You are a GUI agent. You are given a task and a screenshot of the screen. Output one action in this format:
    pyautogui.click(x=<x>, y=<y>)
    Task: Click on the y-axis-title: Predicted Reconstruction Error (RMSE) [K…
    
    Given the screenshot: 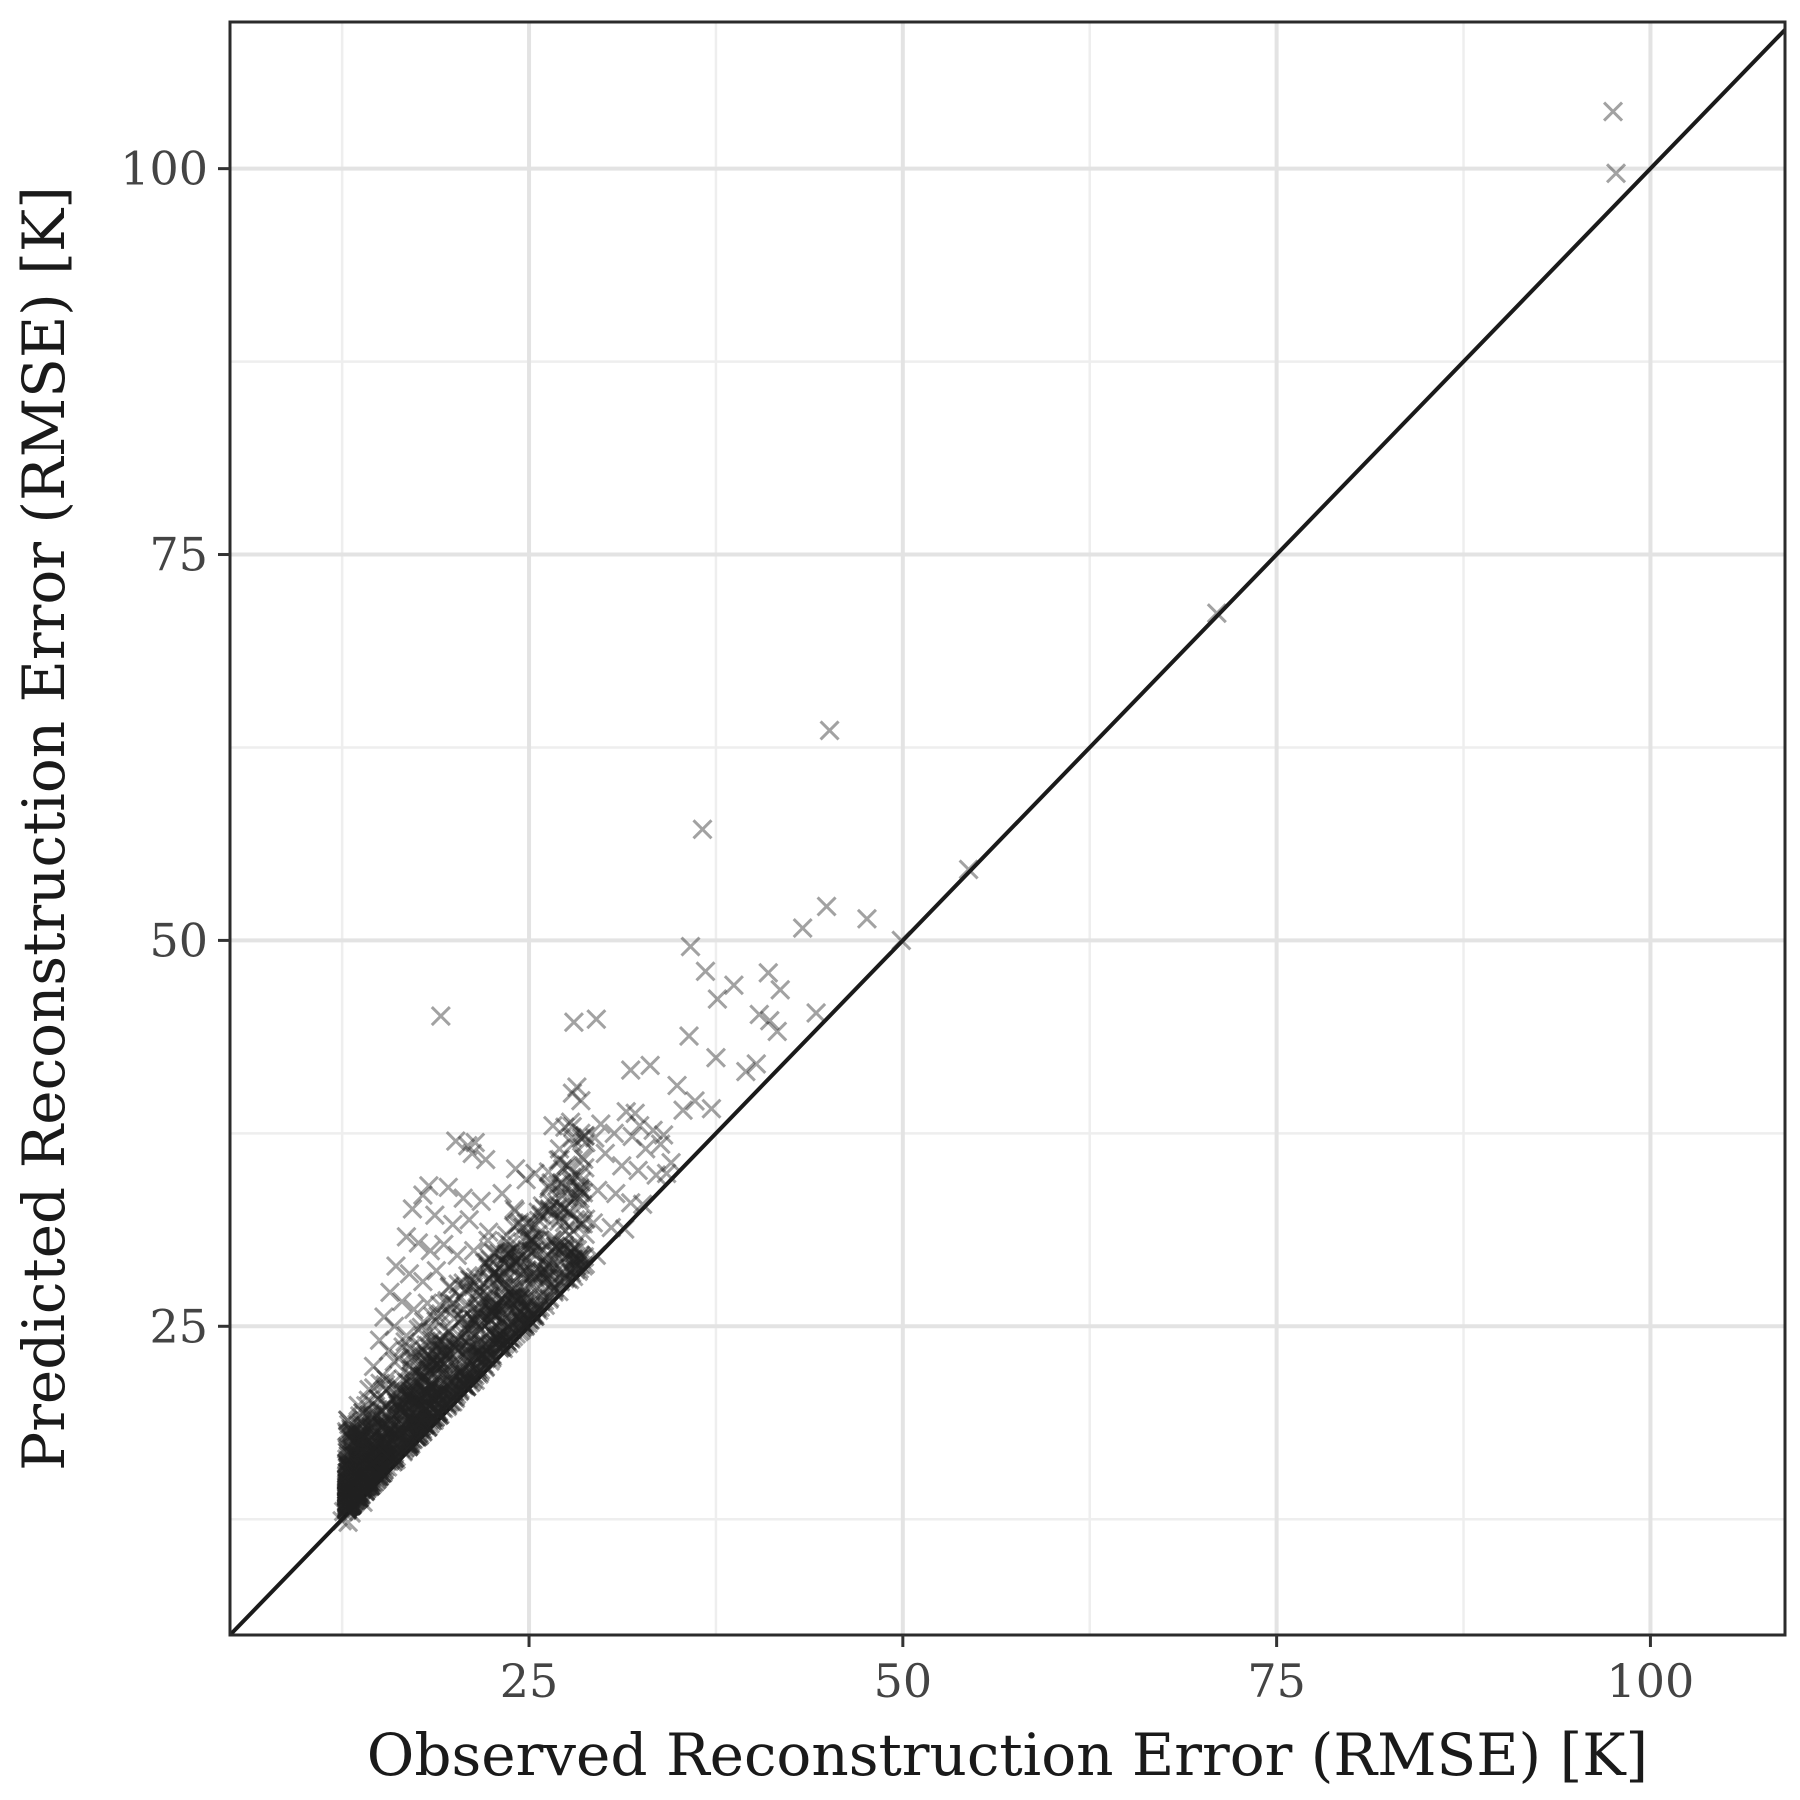 What is the action you would take?
    pyautogui.click(x=44, y=828)
    